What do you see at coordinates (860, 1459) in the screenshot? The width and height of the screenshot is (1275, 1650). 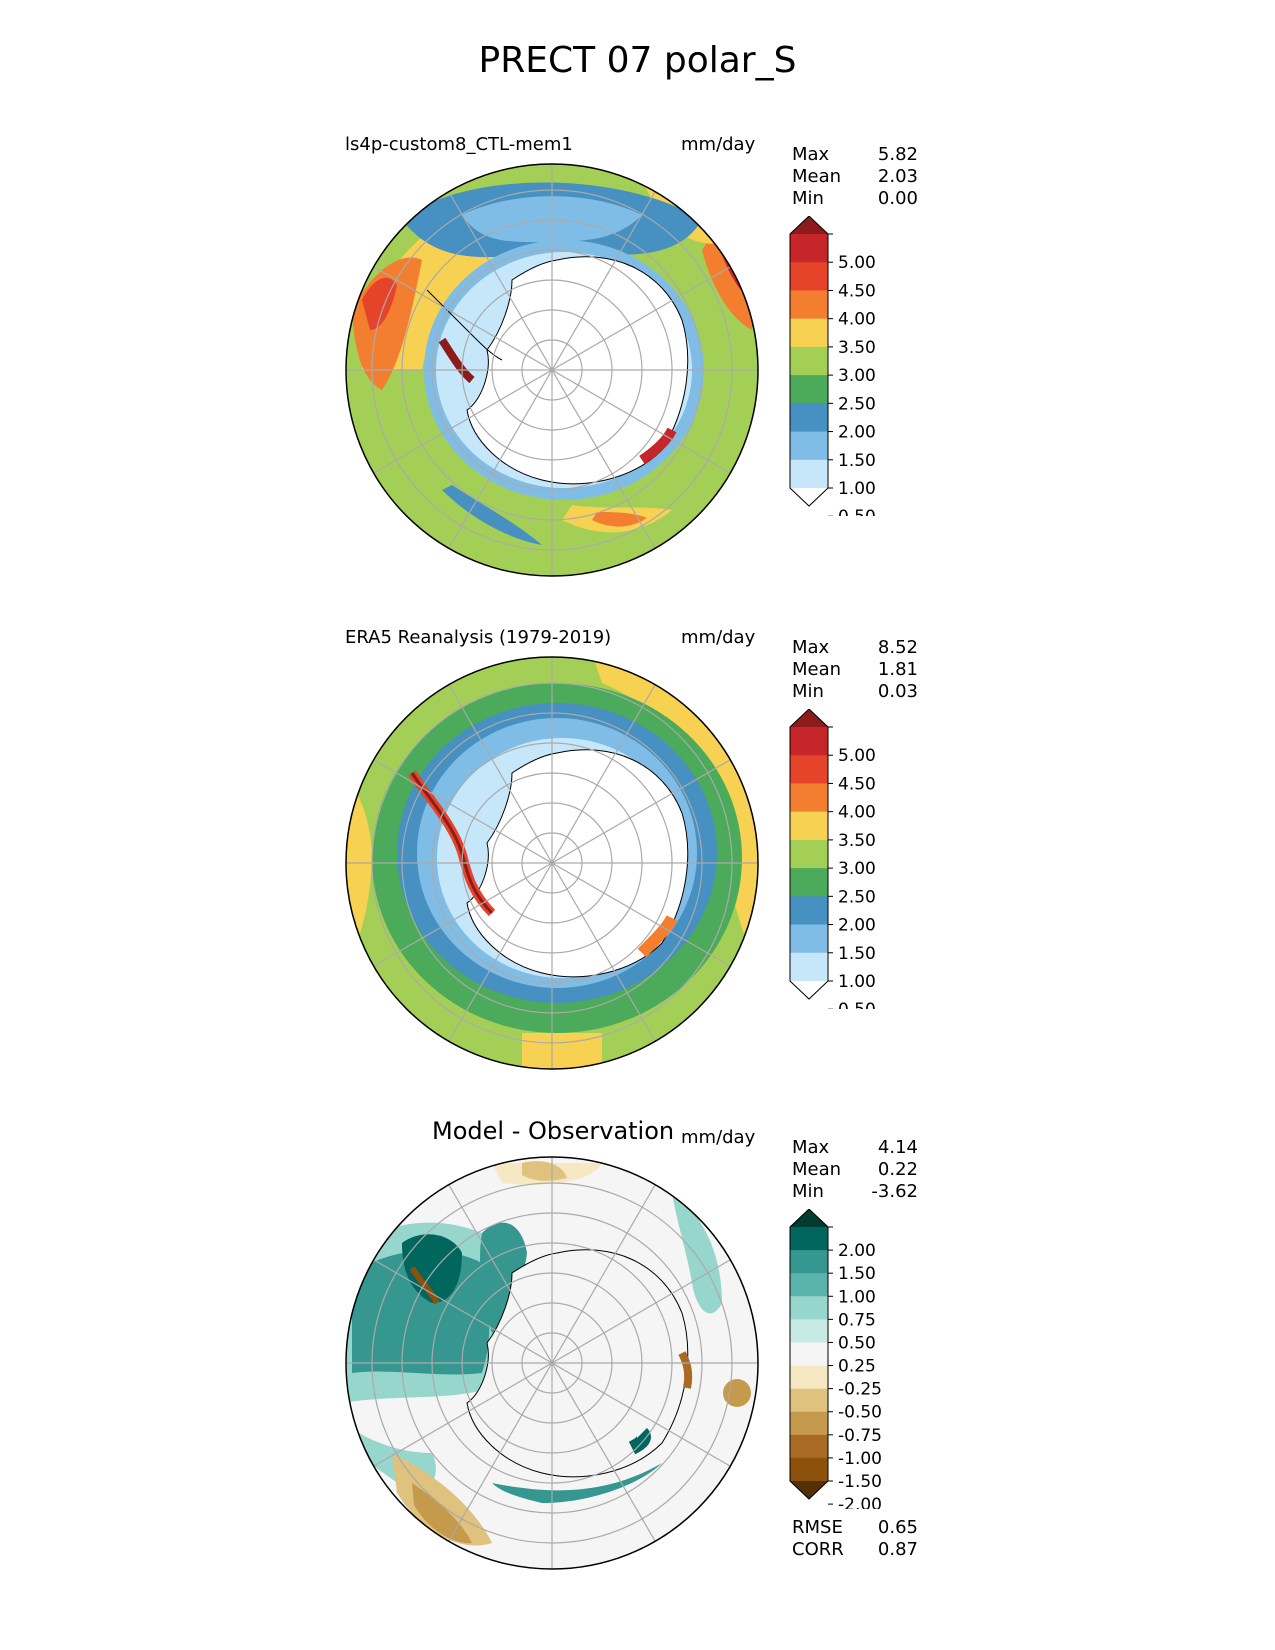 I see `colorbar-tick-label: -1.00` at bounding box center [860, 1459].